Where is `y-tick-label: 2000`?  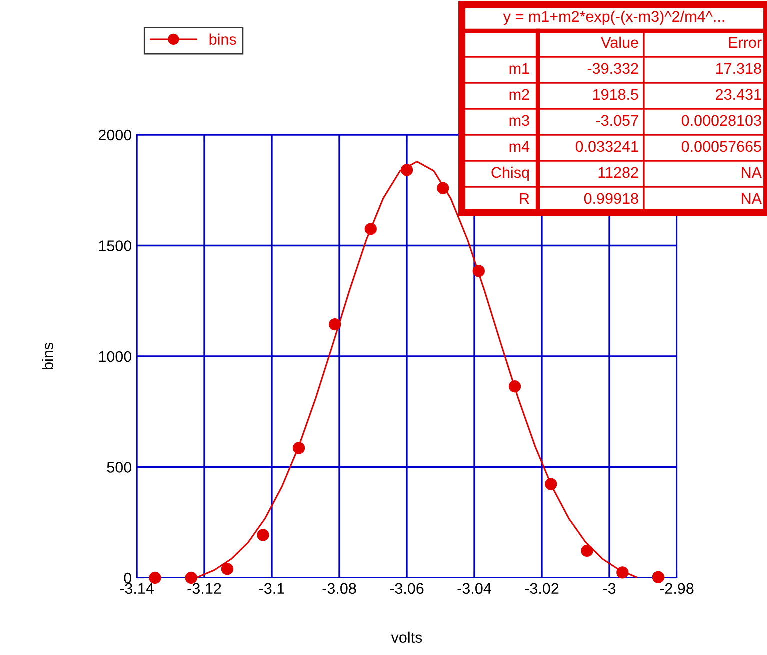 y-tick-label: 2000 is located at coordinates (115, 135).